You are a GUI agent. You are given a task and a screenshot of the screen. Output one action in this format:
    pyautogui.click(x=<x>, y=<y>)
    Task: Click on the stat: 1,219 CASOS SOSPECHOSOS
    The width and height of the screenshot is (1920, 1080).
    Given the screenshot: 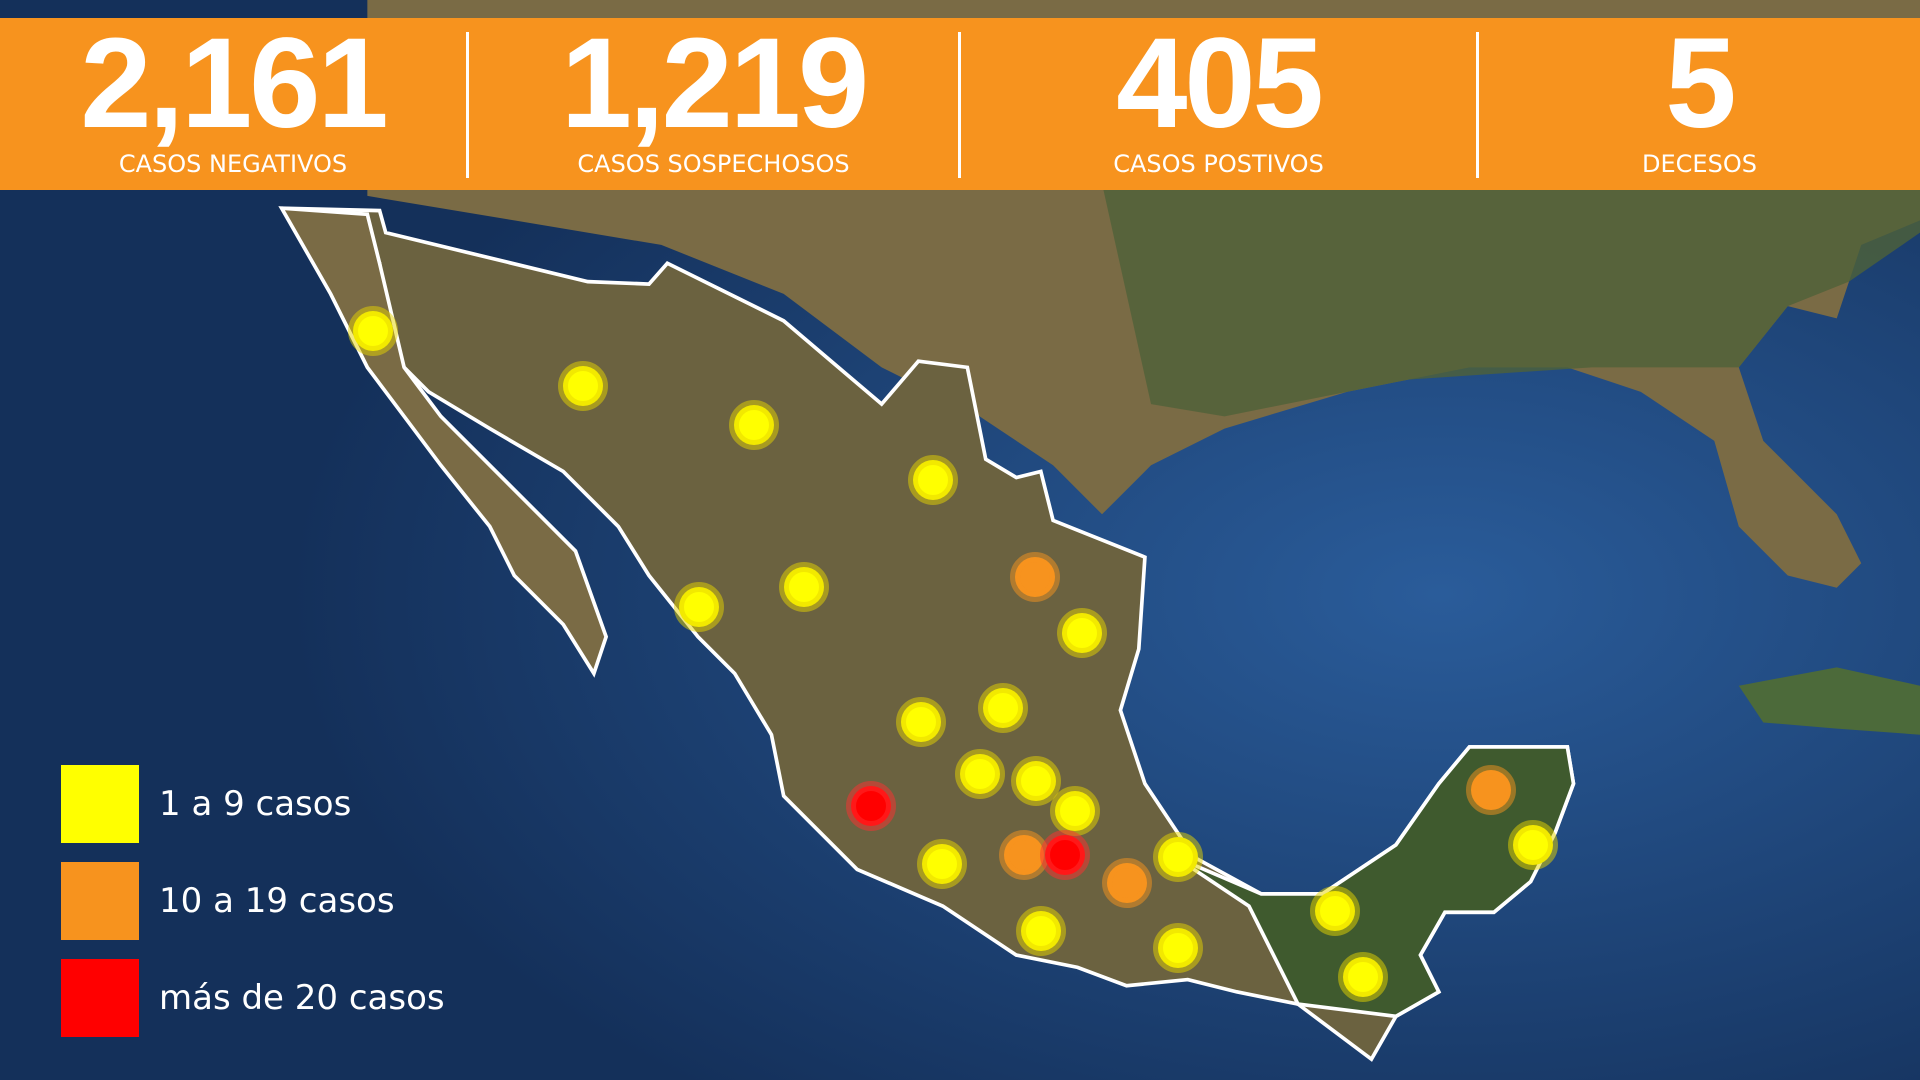 What is the action you would take?
    pyautogui.click(x=713, y=104)
    